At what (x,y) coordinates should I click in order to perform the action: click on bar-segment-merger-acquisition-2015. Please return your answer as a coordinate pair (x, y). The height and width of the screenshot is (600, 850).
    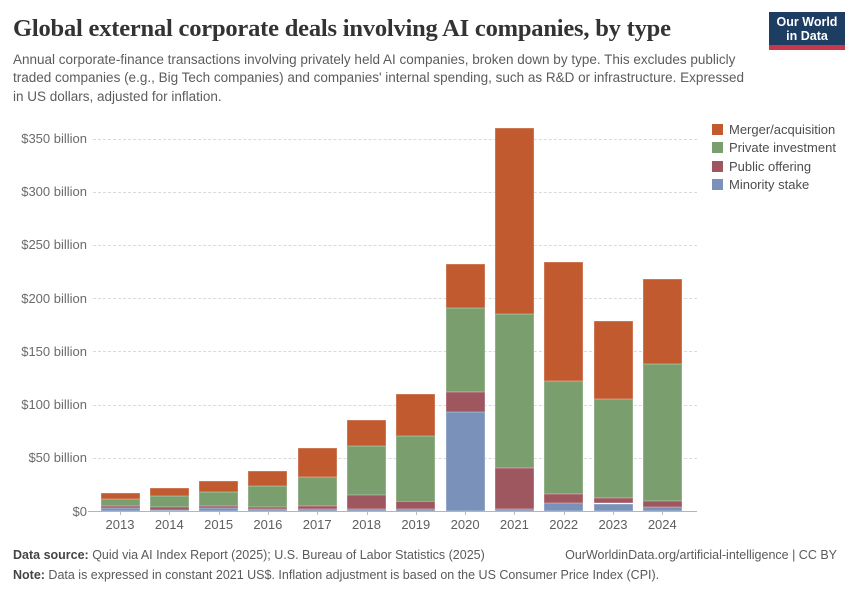
    Looking at the image, I should click on (219, 486).